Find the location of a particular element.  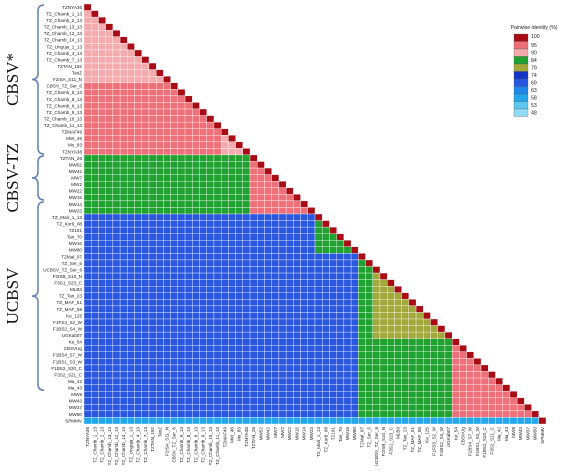

legend-tick-label: 48 is located at coordinates (534, 114).